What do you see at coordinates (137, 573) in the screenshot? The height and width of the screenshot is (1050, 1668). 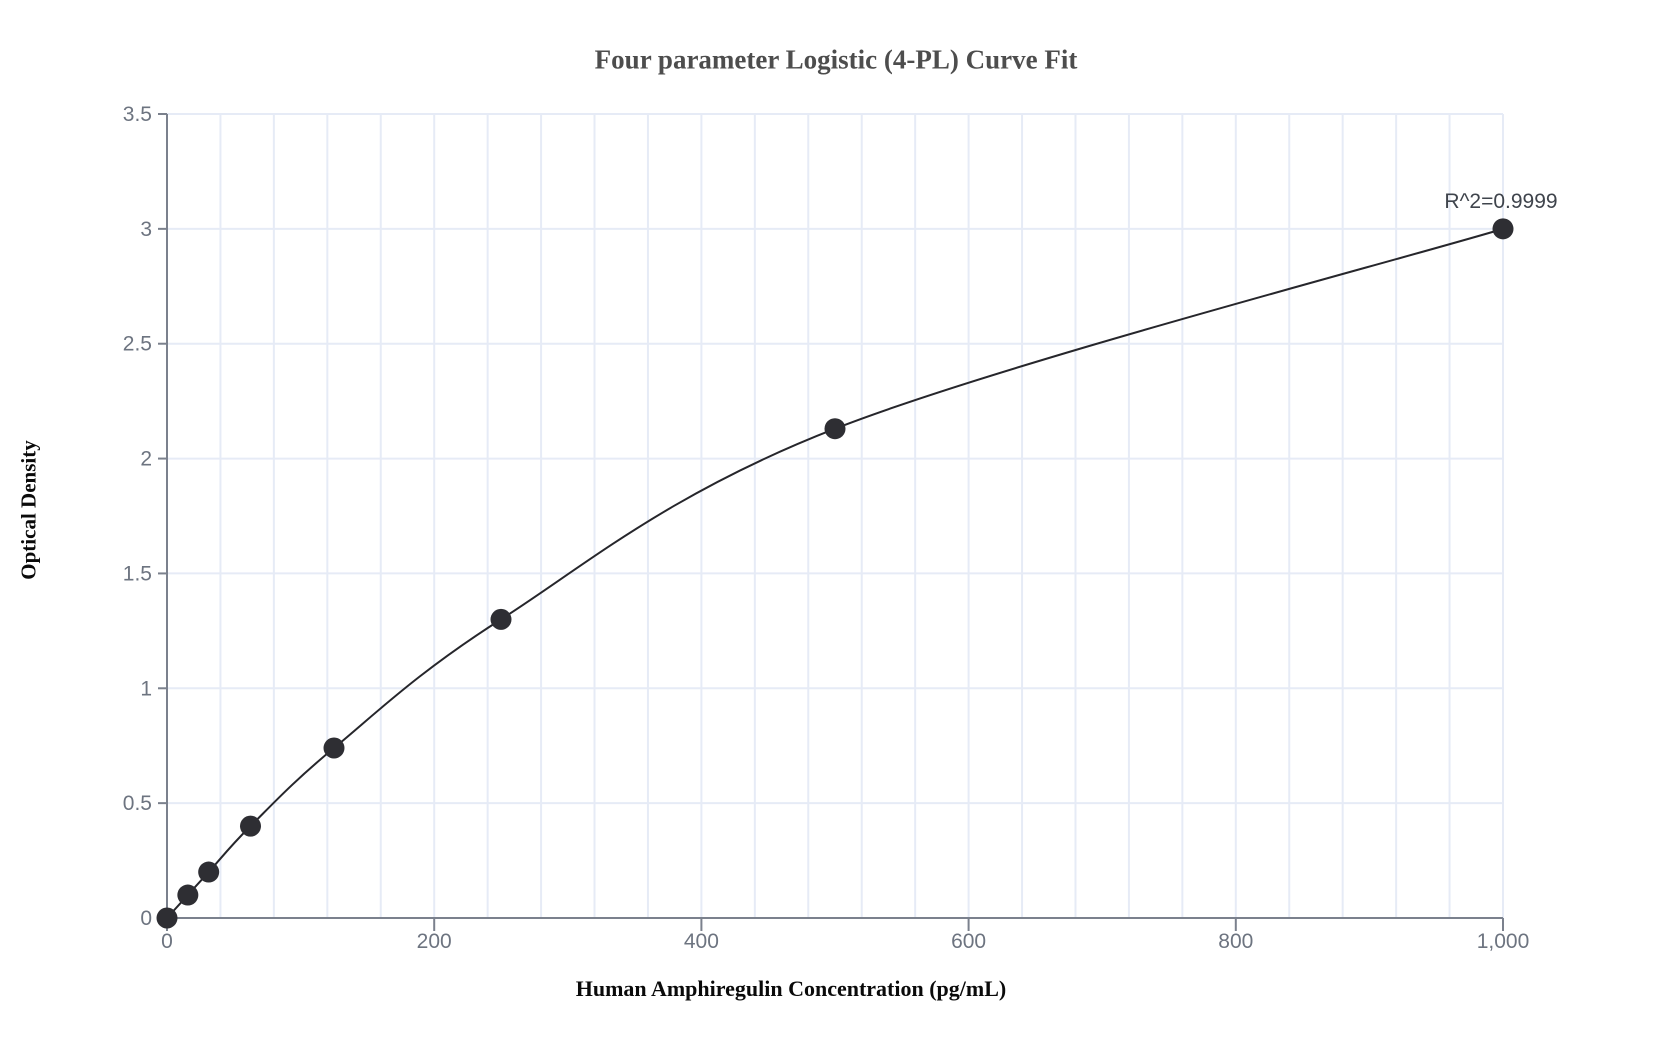 I see `y-tick-label: 1.5` at bounding box center [137, 573].